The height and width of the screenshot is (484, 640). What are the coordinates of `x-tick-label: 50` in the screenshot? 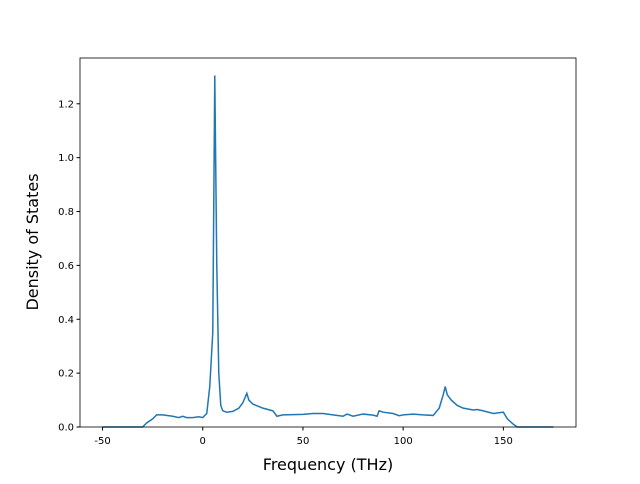 It's located at (303, 441).